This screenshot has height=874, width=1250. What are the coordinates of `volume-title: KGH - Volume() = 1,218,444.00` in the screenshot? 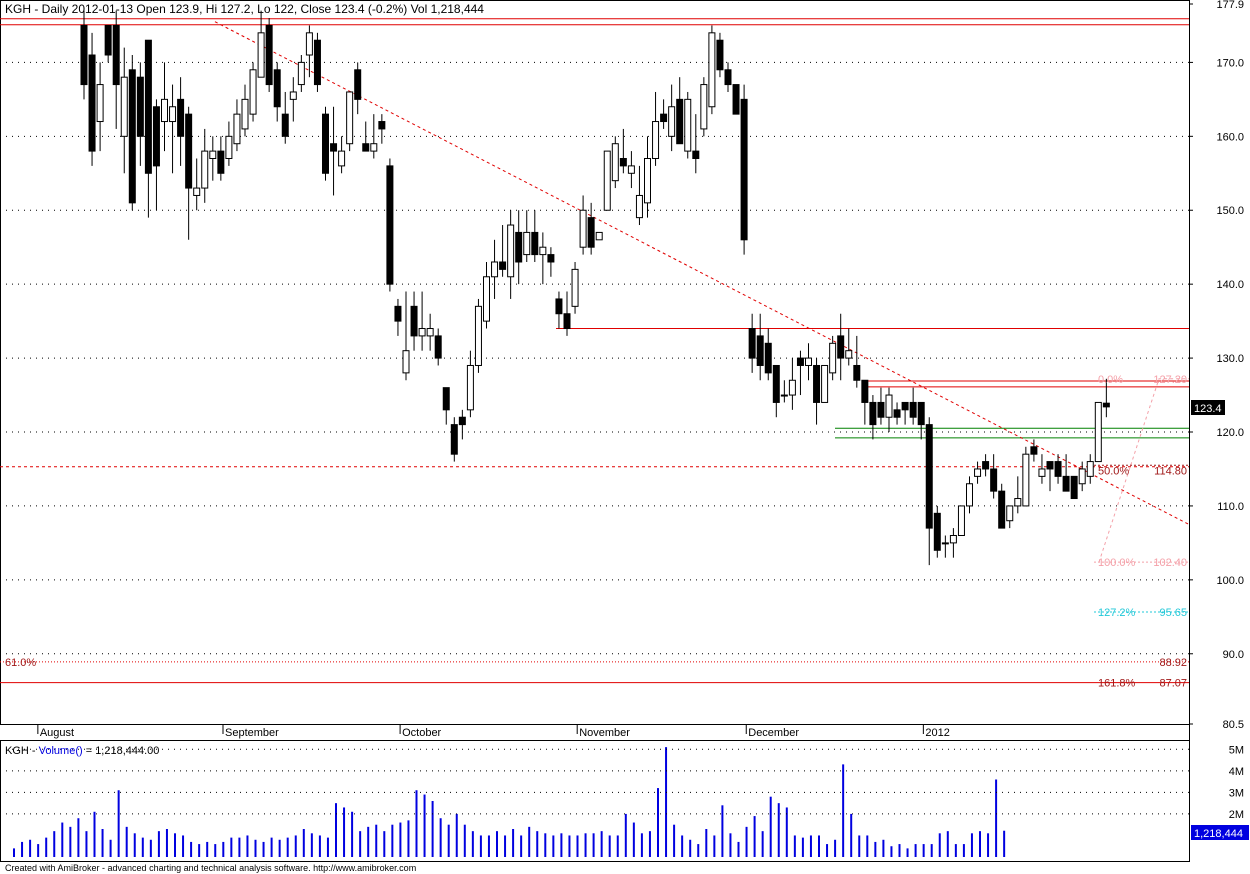 It's located at (82, 751).